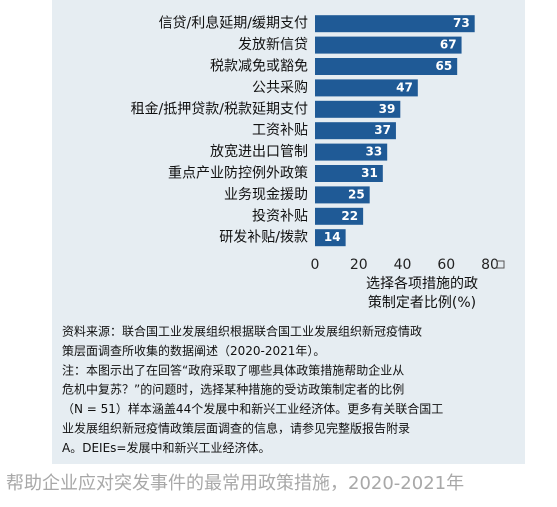 This screenshot has width=557, height=507. I want to click on value-label: 67, so click(448, 45).